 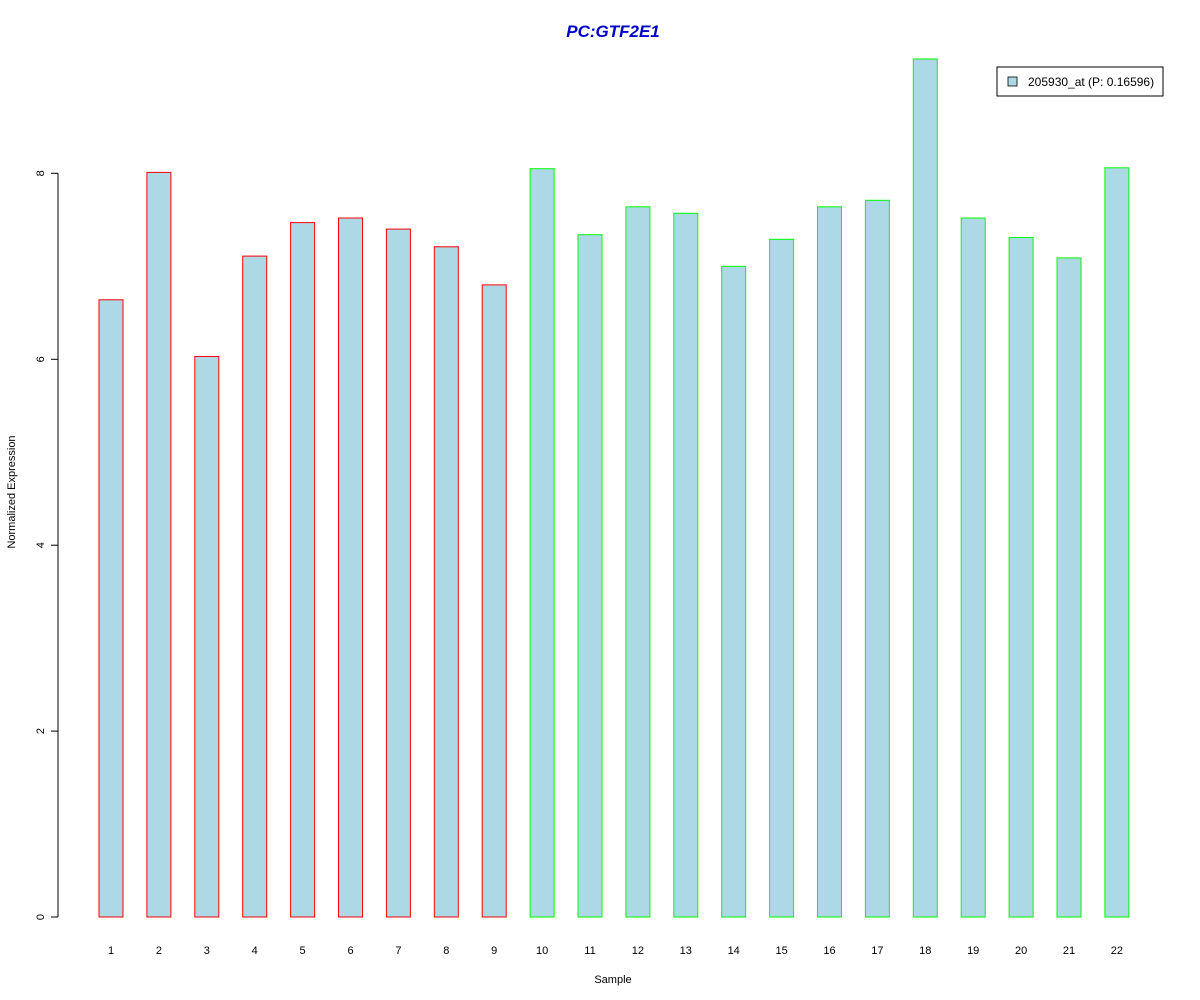 I want to click on x-tick-label: 1, so click(x=111, y=951).